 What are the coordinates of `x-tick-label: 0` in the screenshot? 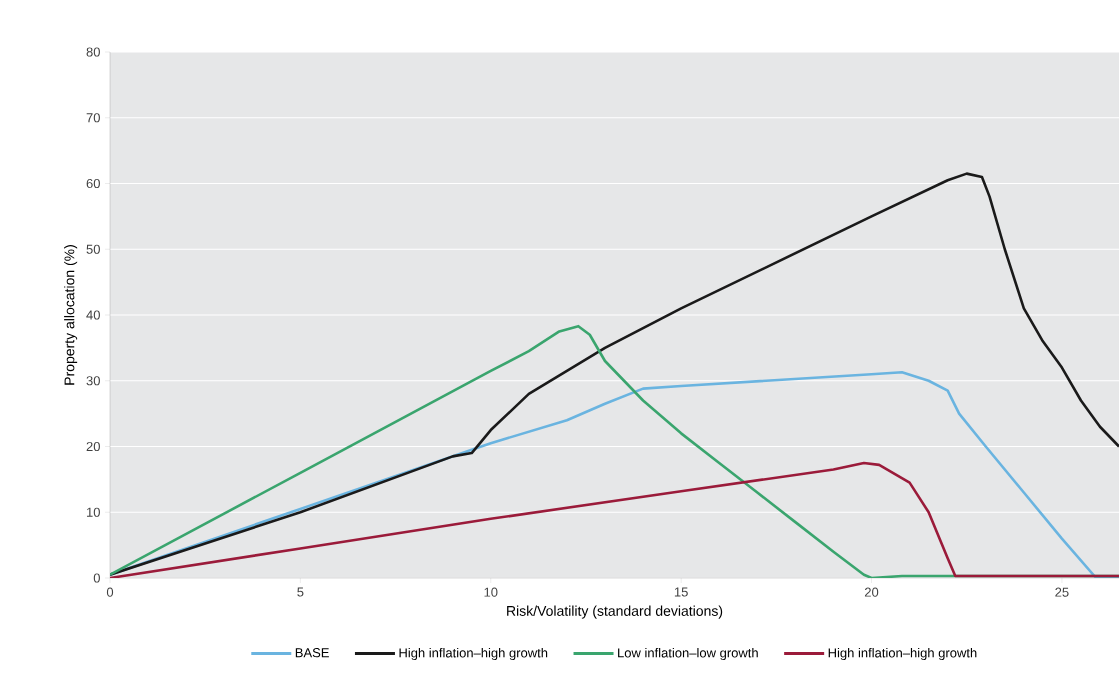 It's located at (110, 592).